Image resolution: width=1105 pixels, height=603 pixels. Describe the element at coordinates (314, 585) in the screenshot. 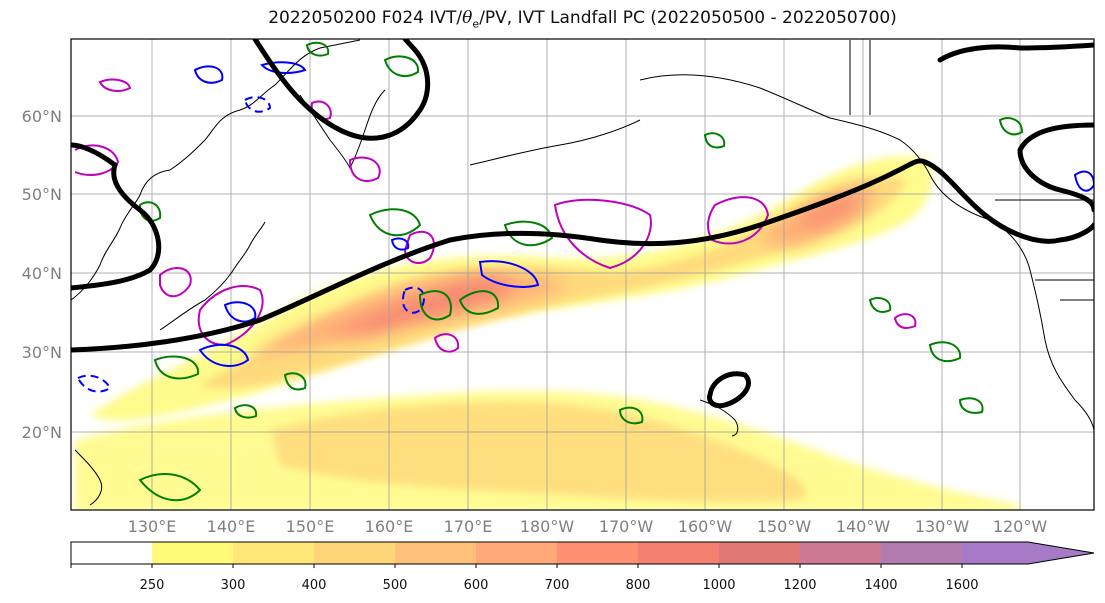

I see `colorbar-tick-label: 400` at that location.